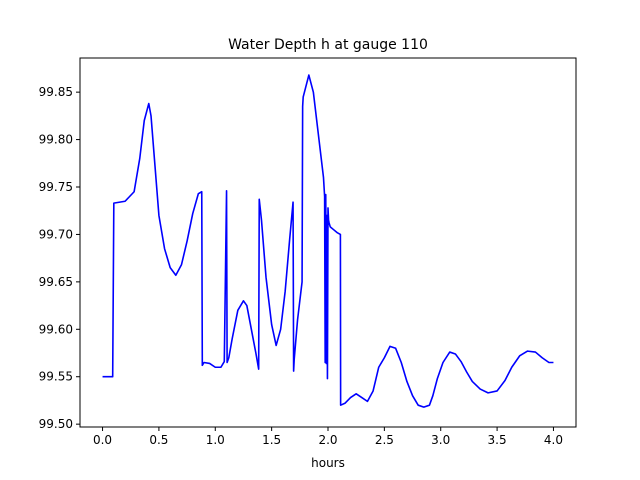  Describe the element at coordinates (158, 440) in the screenshot. I see `x-tick-label: 0.5` at that location.